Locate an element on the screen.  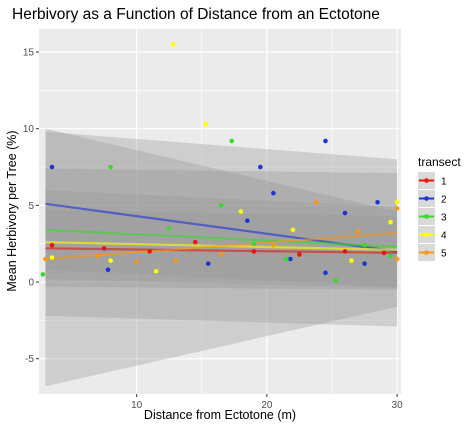
y-tick-label: -5 is located at coordinates (29, 359).